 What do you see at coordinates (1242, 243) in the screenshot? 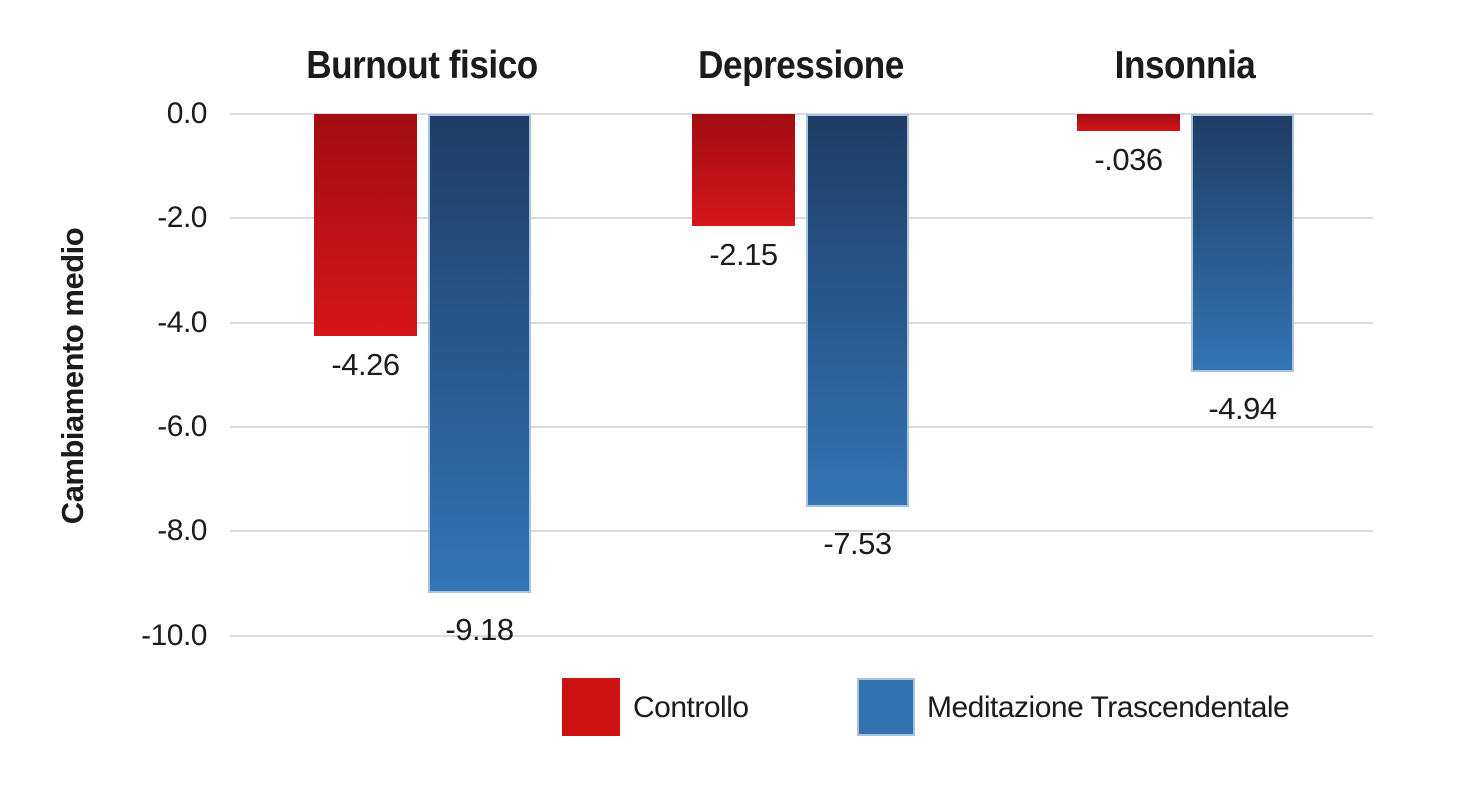
I see `bar-meditazione-trascendentale-insonnia` at bounding box center [1242, 243].